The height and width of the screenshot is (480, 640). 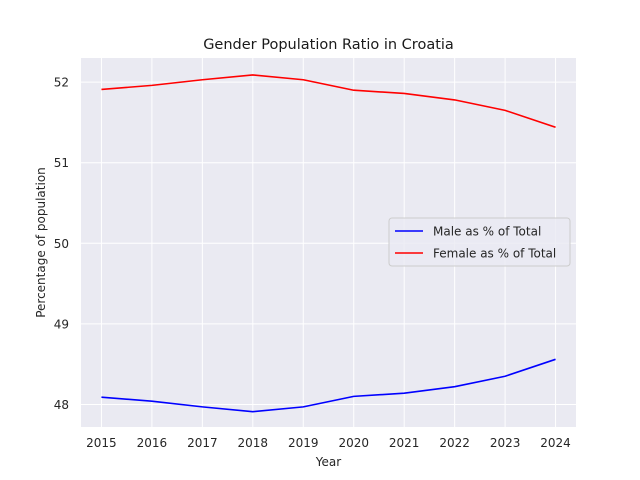 I want to click on legend-label: Female as % of Total, so click(x=494, y=254).